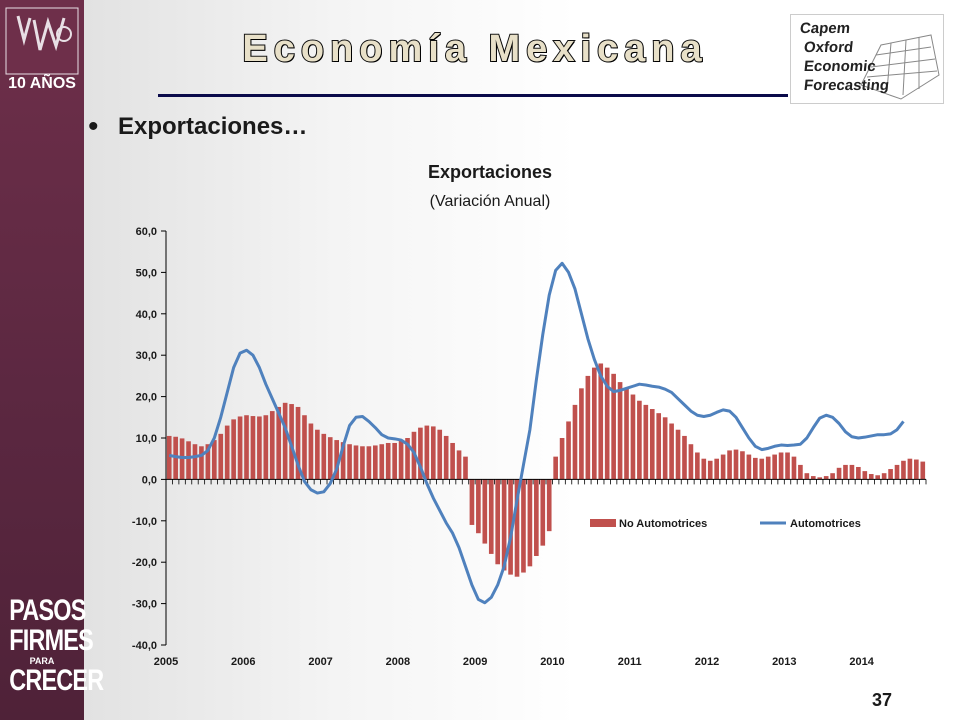  Describe the element at coordinates (146, 273) in the screenshot. I see `y-tick-label: 50,0` at that location.